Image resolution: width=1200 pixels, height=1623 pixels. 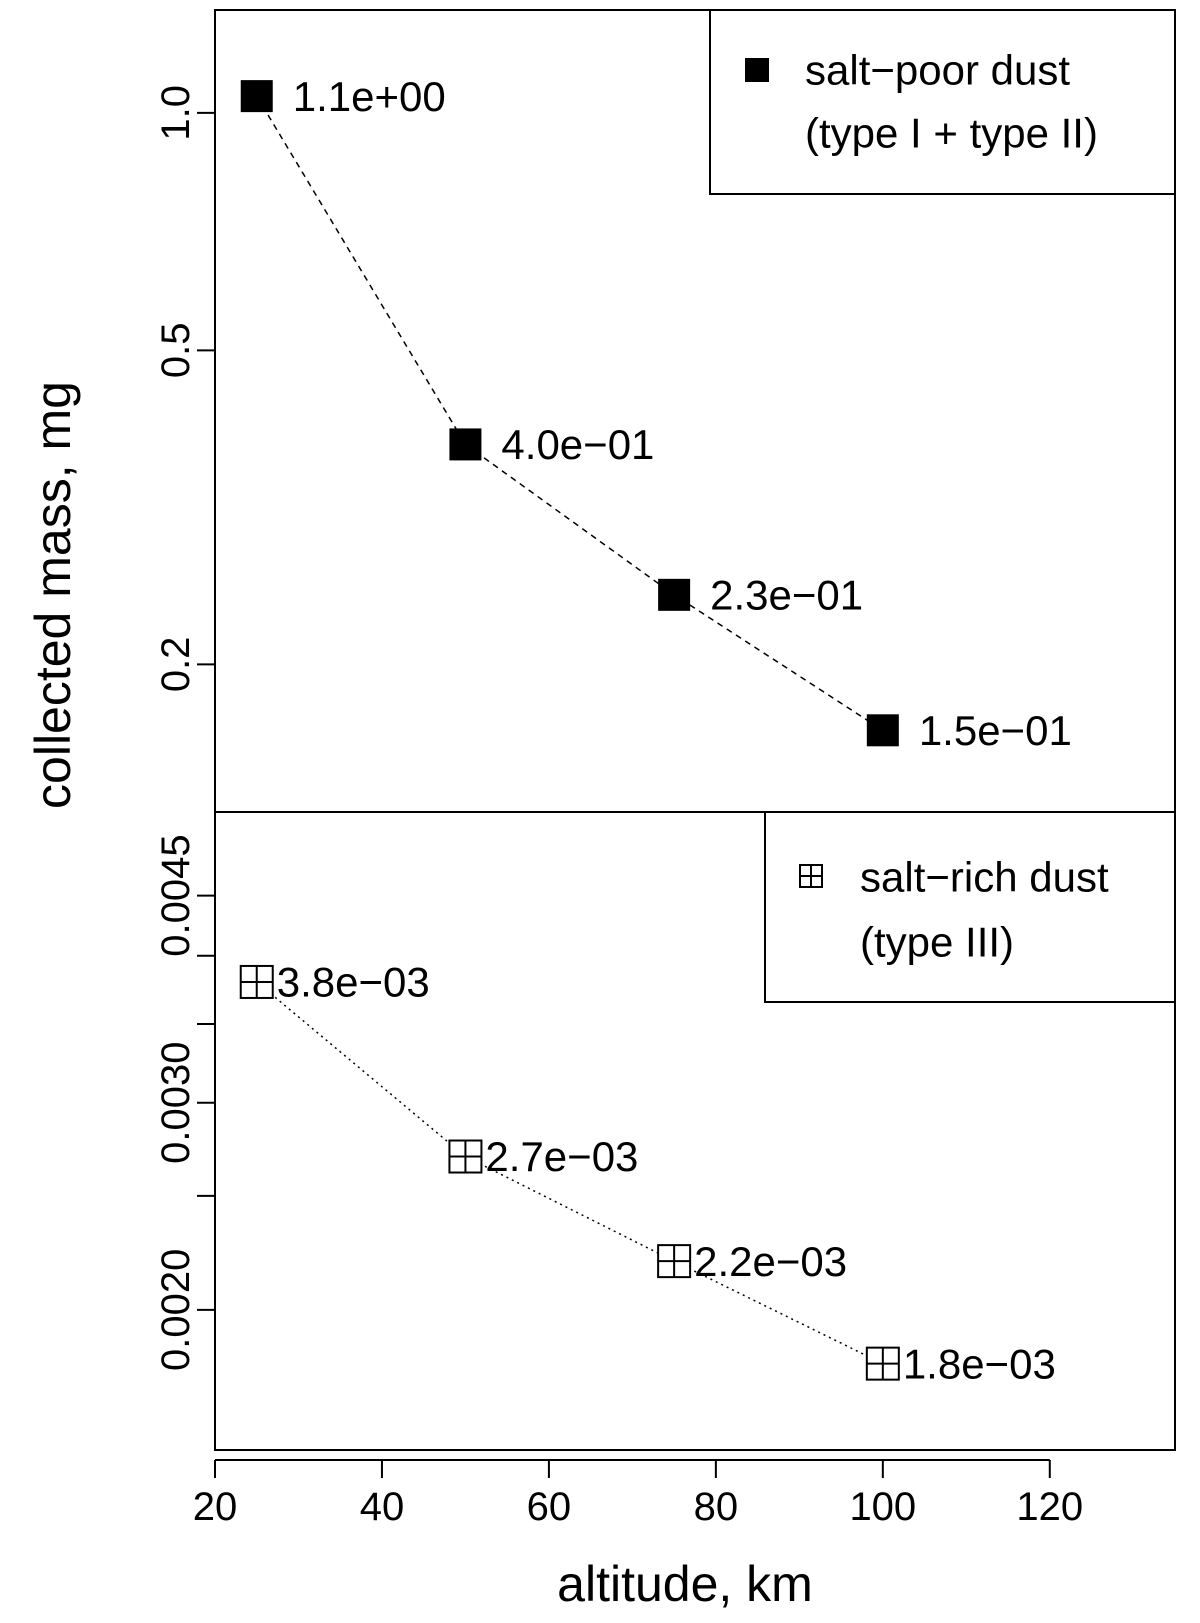 What do you see at coordinates (937, 70) in the screenshot?
I see `legend-label: salt−poor dust` at bounding box center [937, 70].